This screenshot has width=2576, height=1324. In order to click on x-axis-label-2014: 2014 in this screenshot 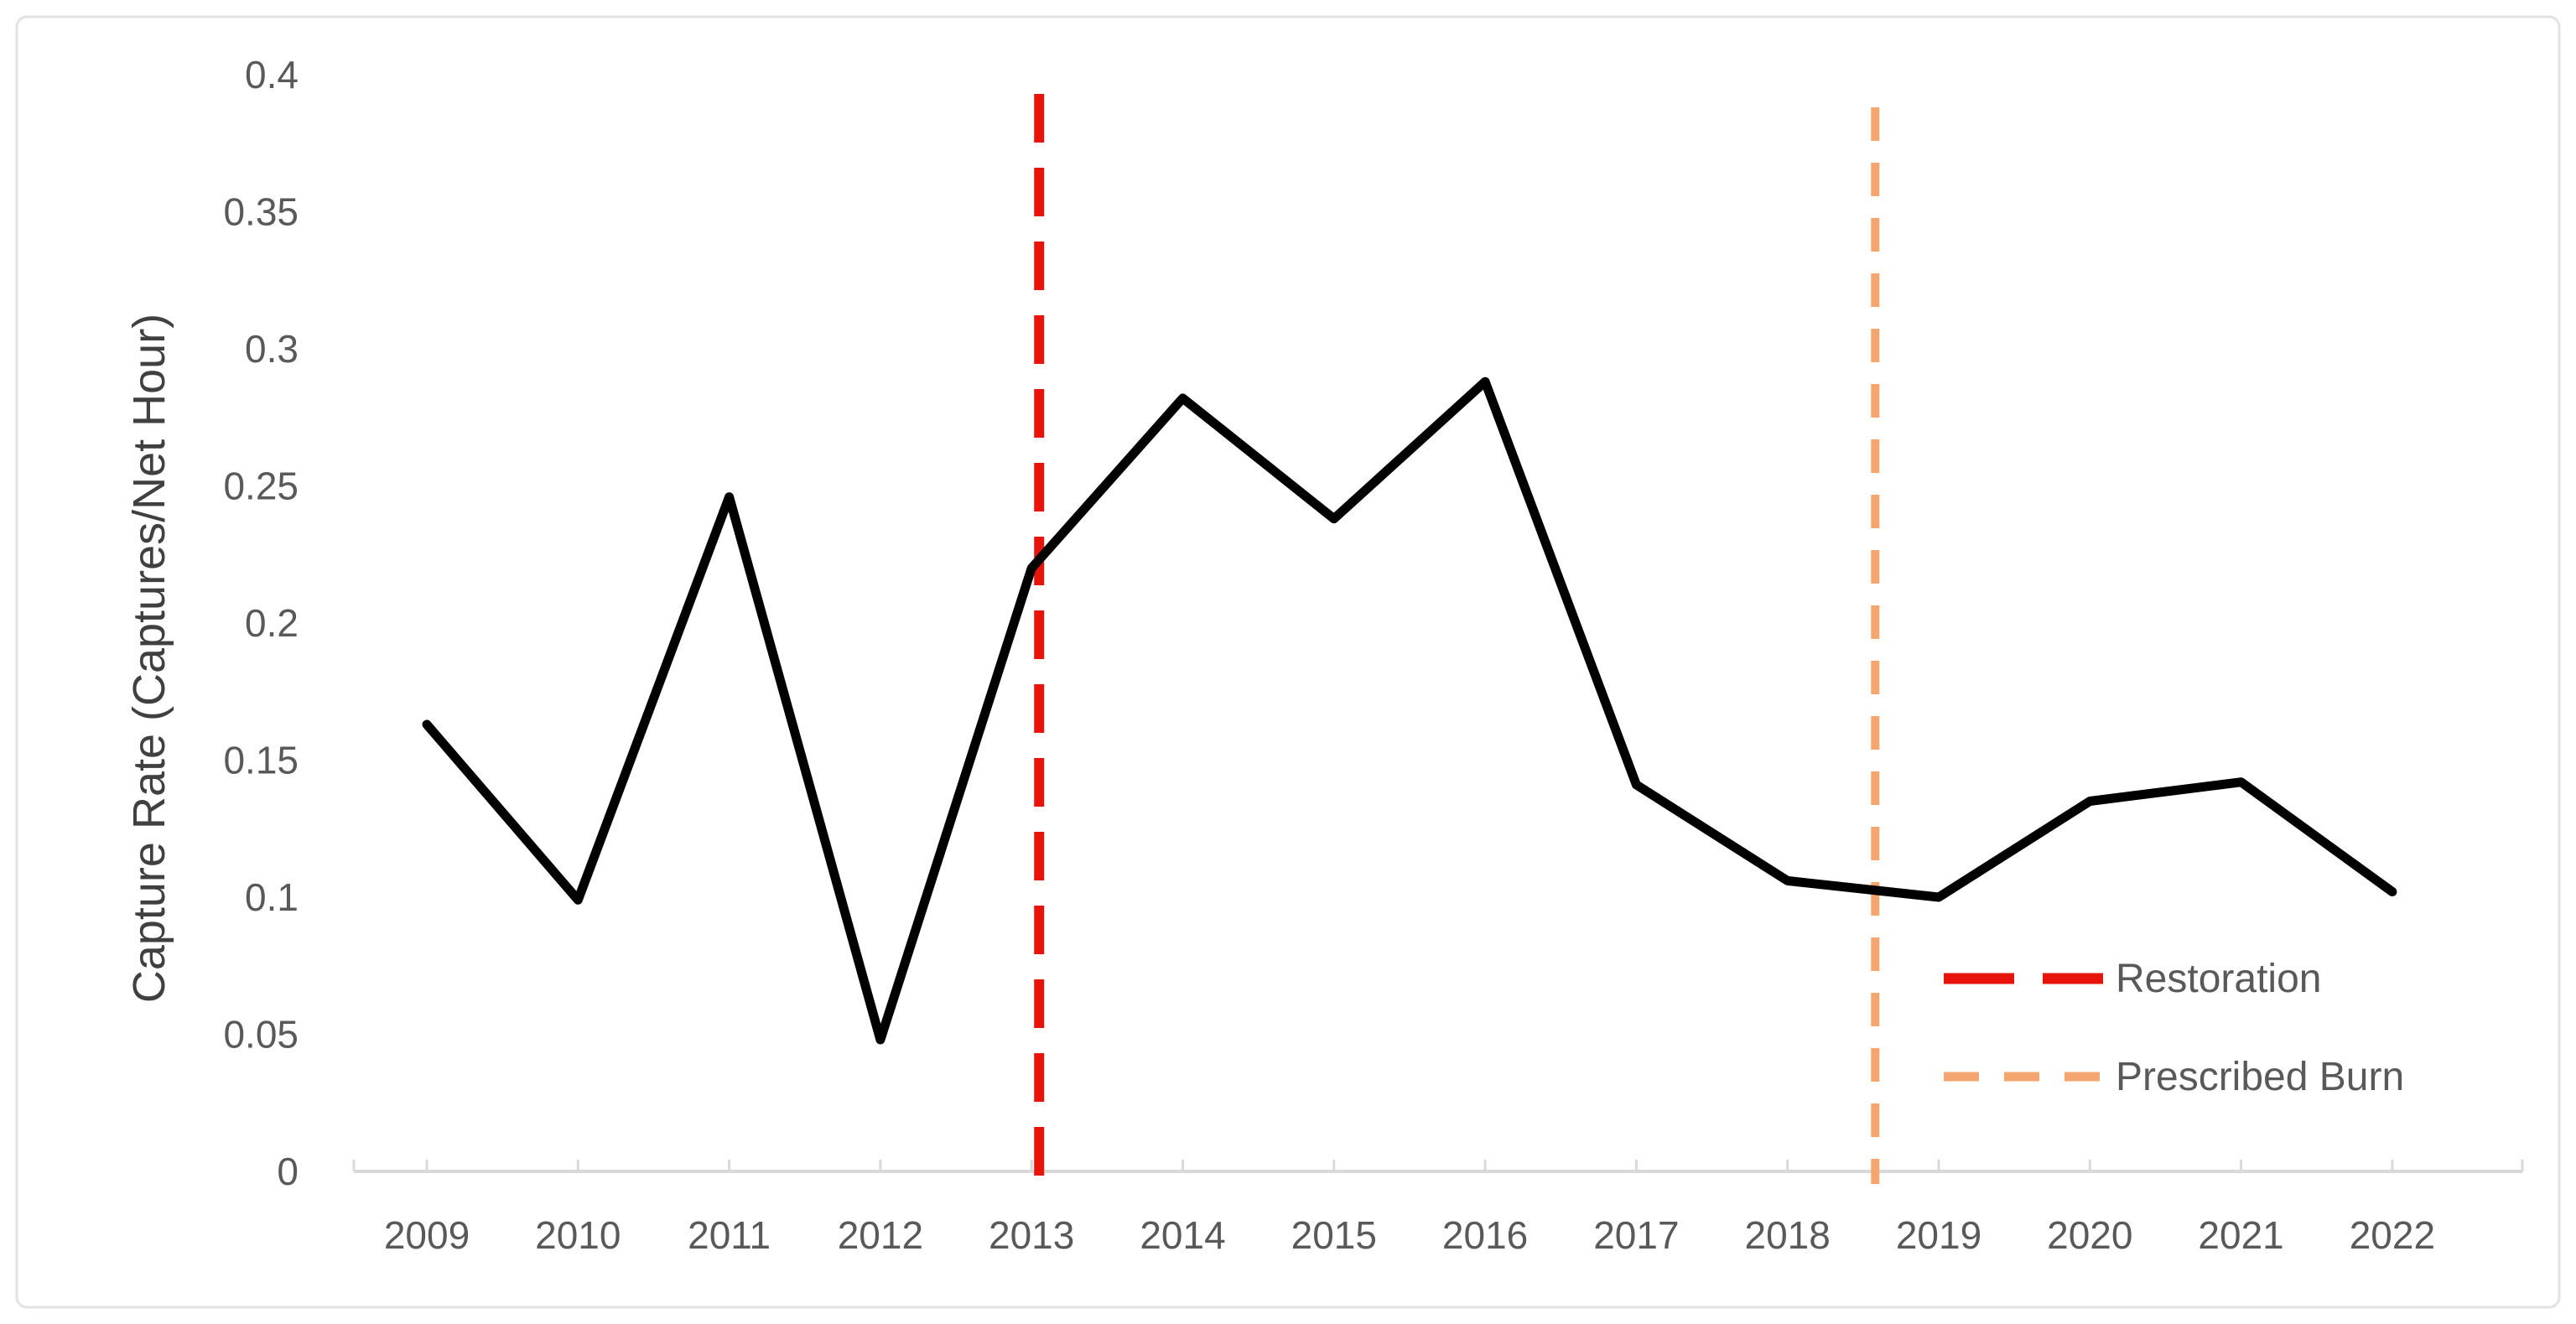, I will do `click(1182, 1235)`.